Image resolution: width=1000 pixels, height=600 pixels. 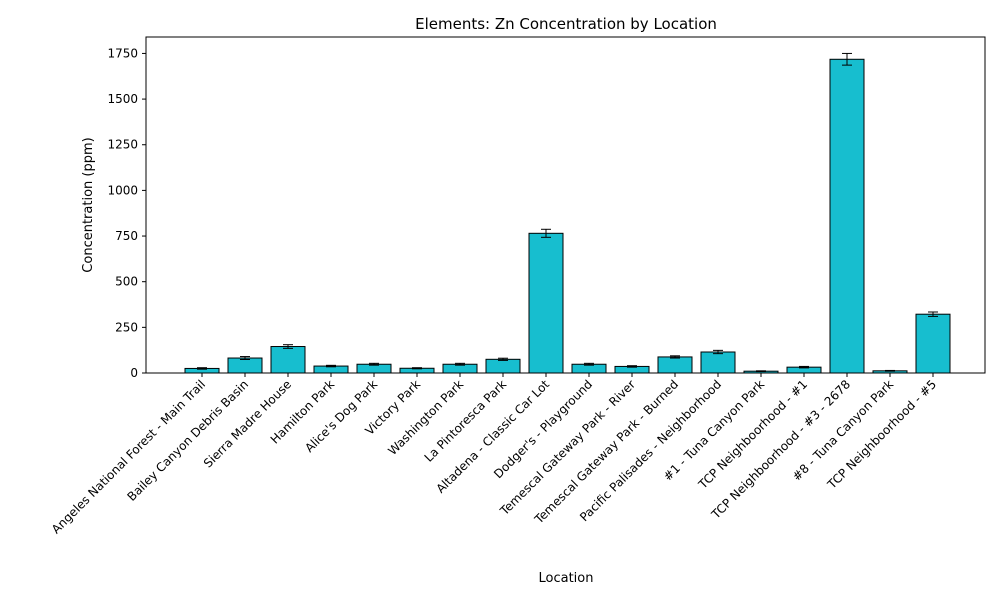 I want to click on x-tick-label: Angeles National Forest - Main Trail, so click(x=128, y=456).